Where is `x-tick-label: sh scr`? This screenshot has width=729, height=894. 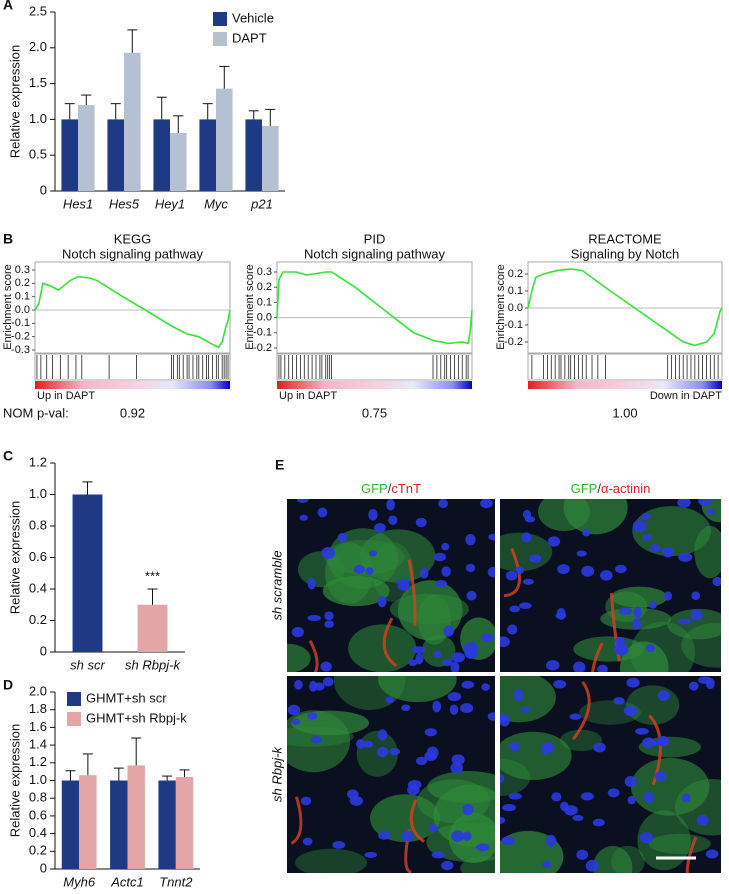
x-tick-label: sh scr is located at coordinates (87, 664).